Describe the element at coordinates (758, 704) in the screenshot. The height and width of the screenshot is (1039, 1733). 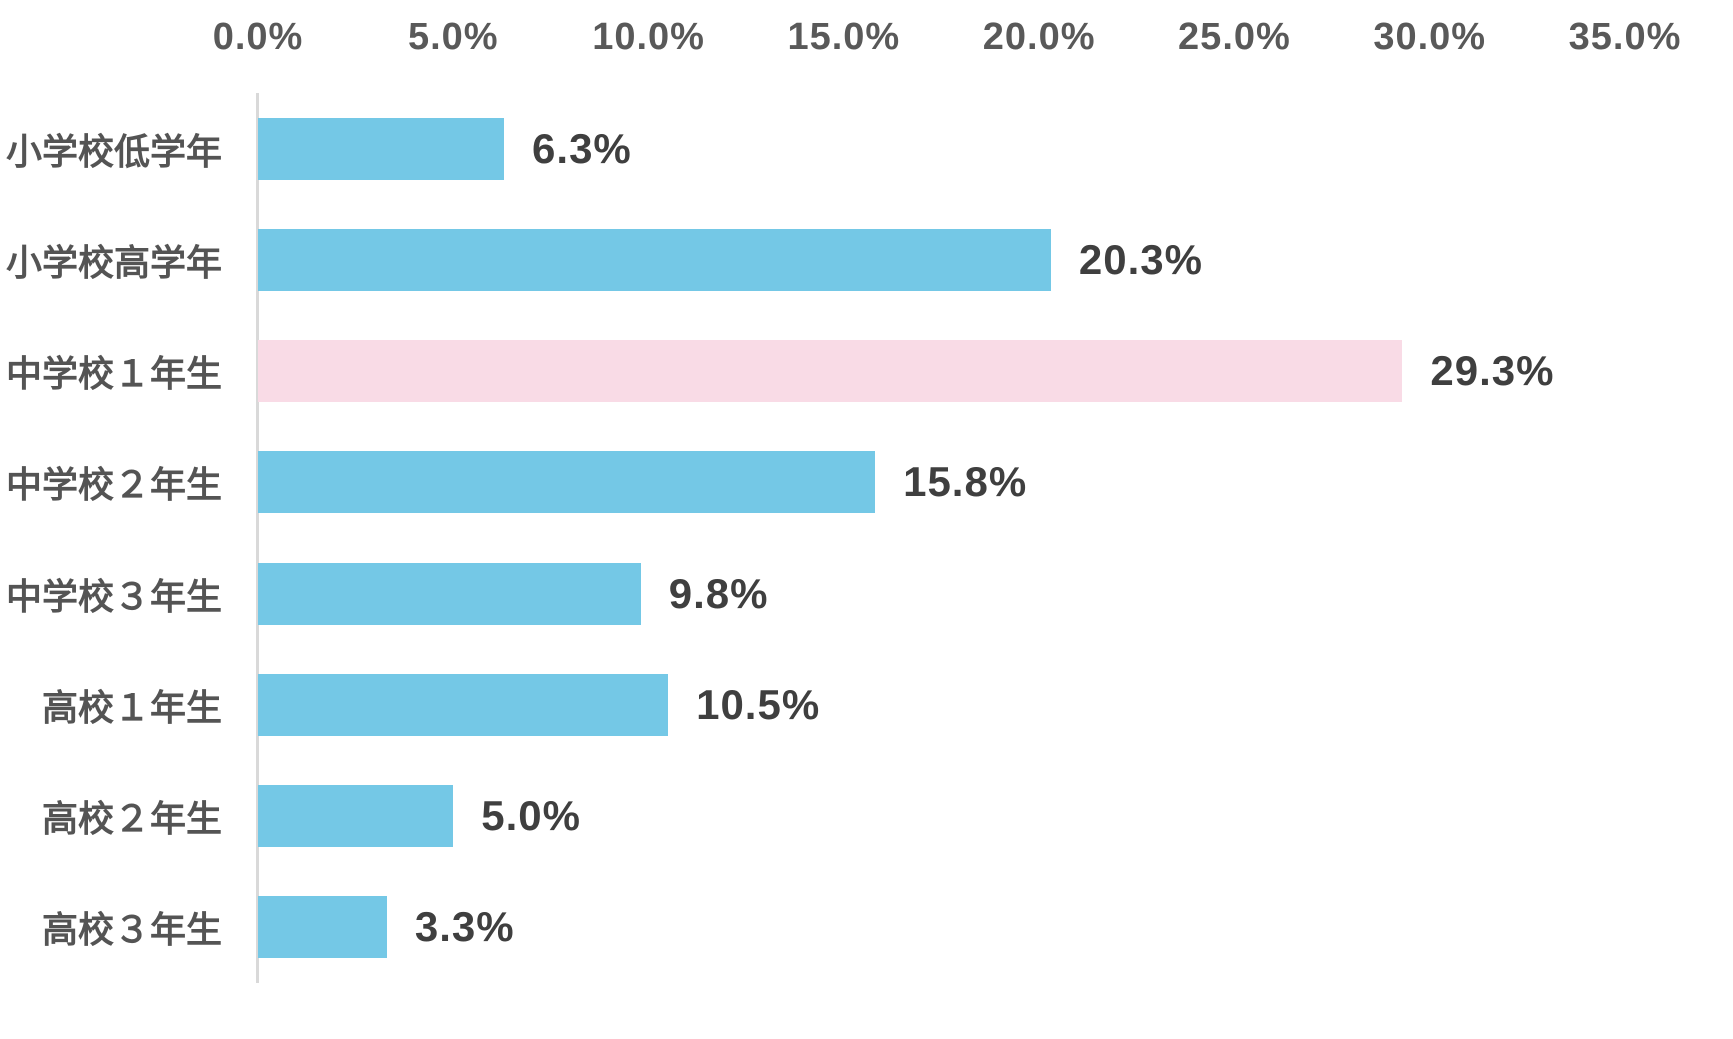
I see `value-label: 10.5%` at that location.